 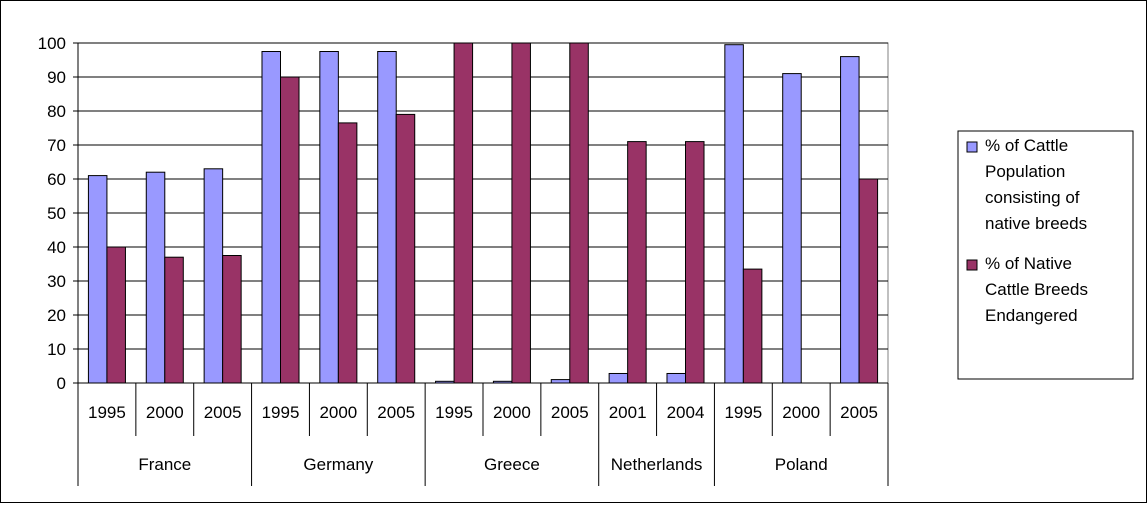 What do you see at coordinates (56, 111) in the screenshot?
I see `y-tick-label: 80` at bounding box center [56, 111].